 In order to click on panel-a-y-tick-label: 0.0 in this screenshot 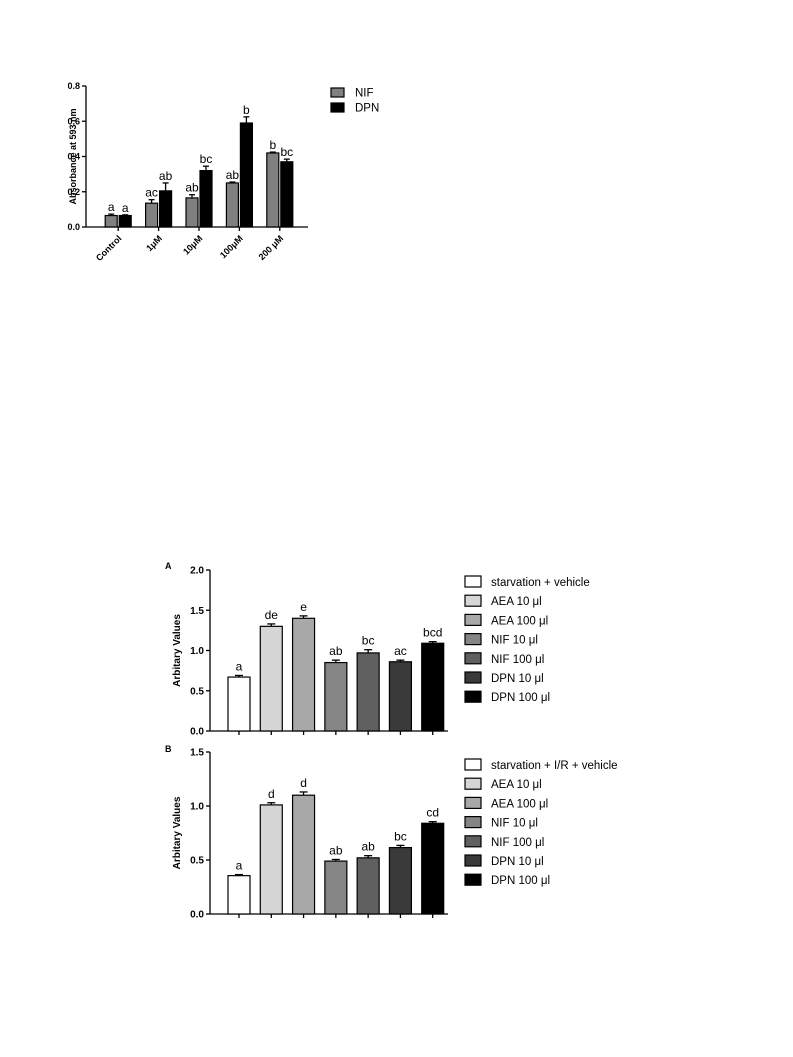, I will do `click(197, 732)`.